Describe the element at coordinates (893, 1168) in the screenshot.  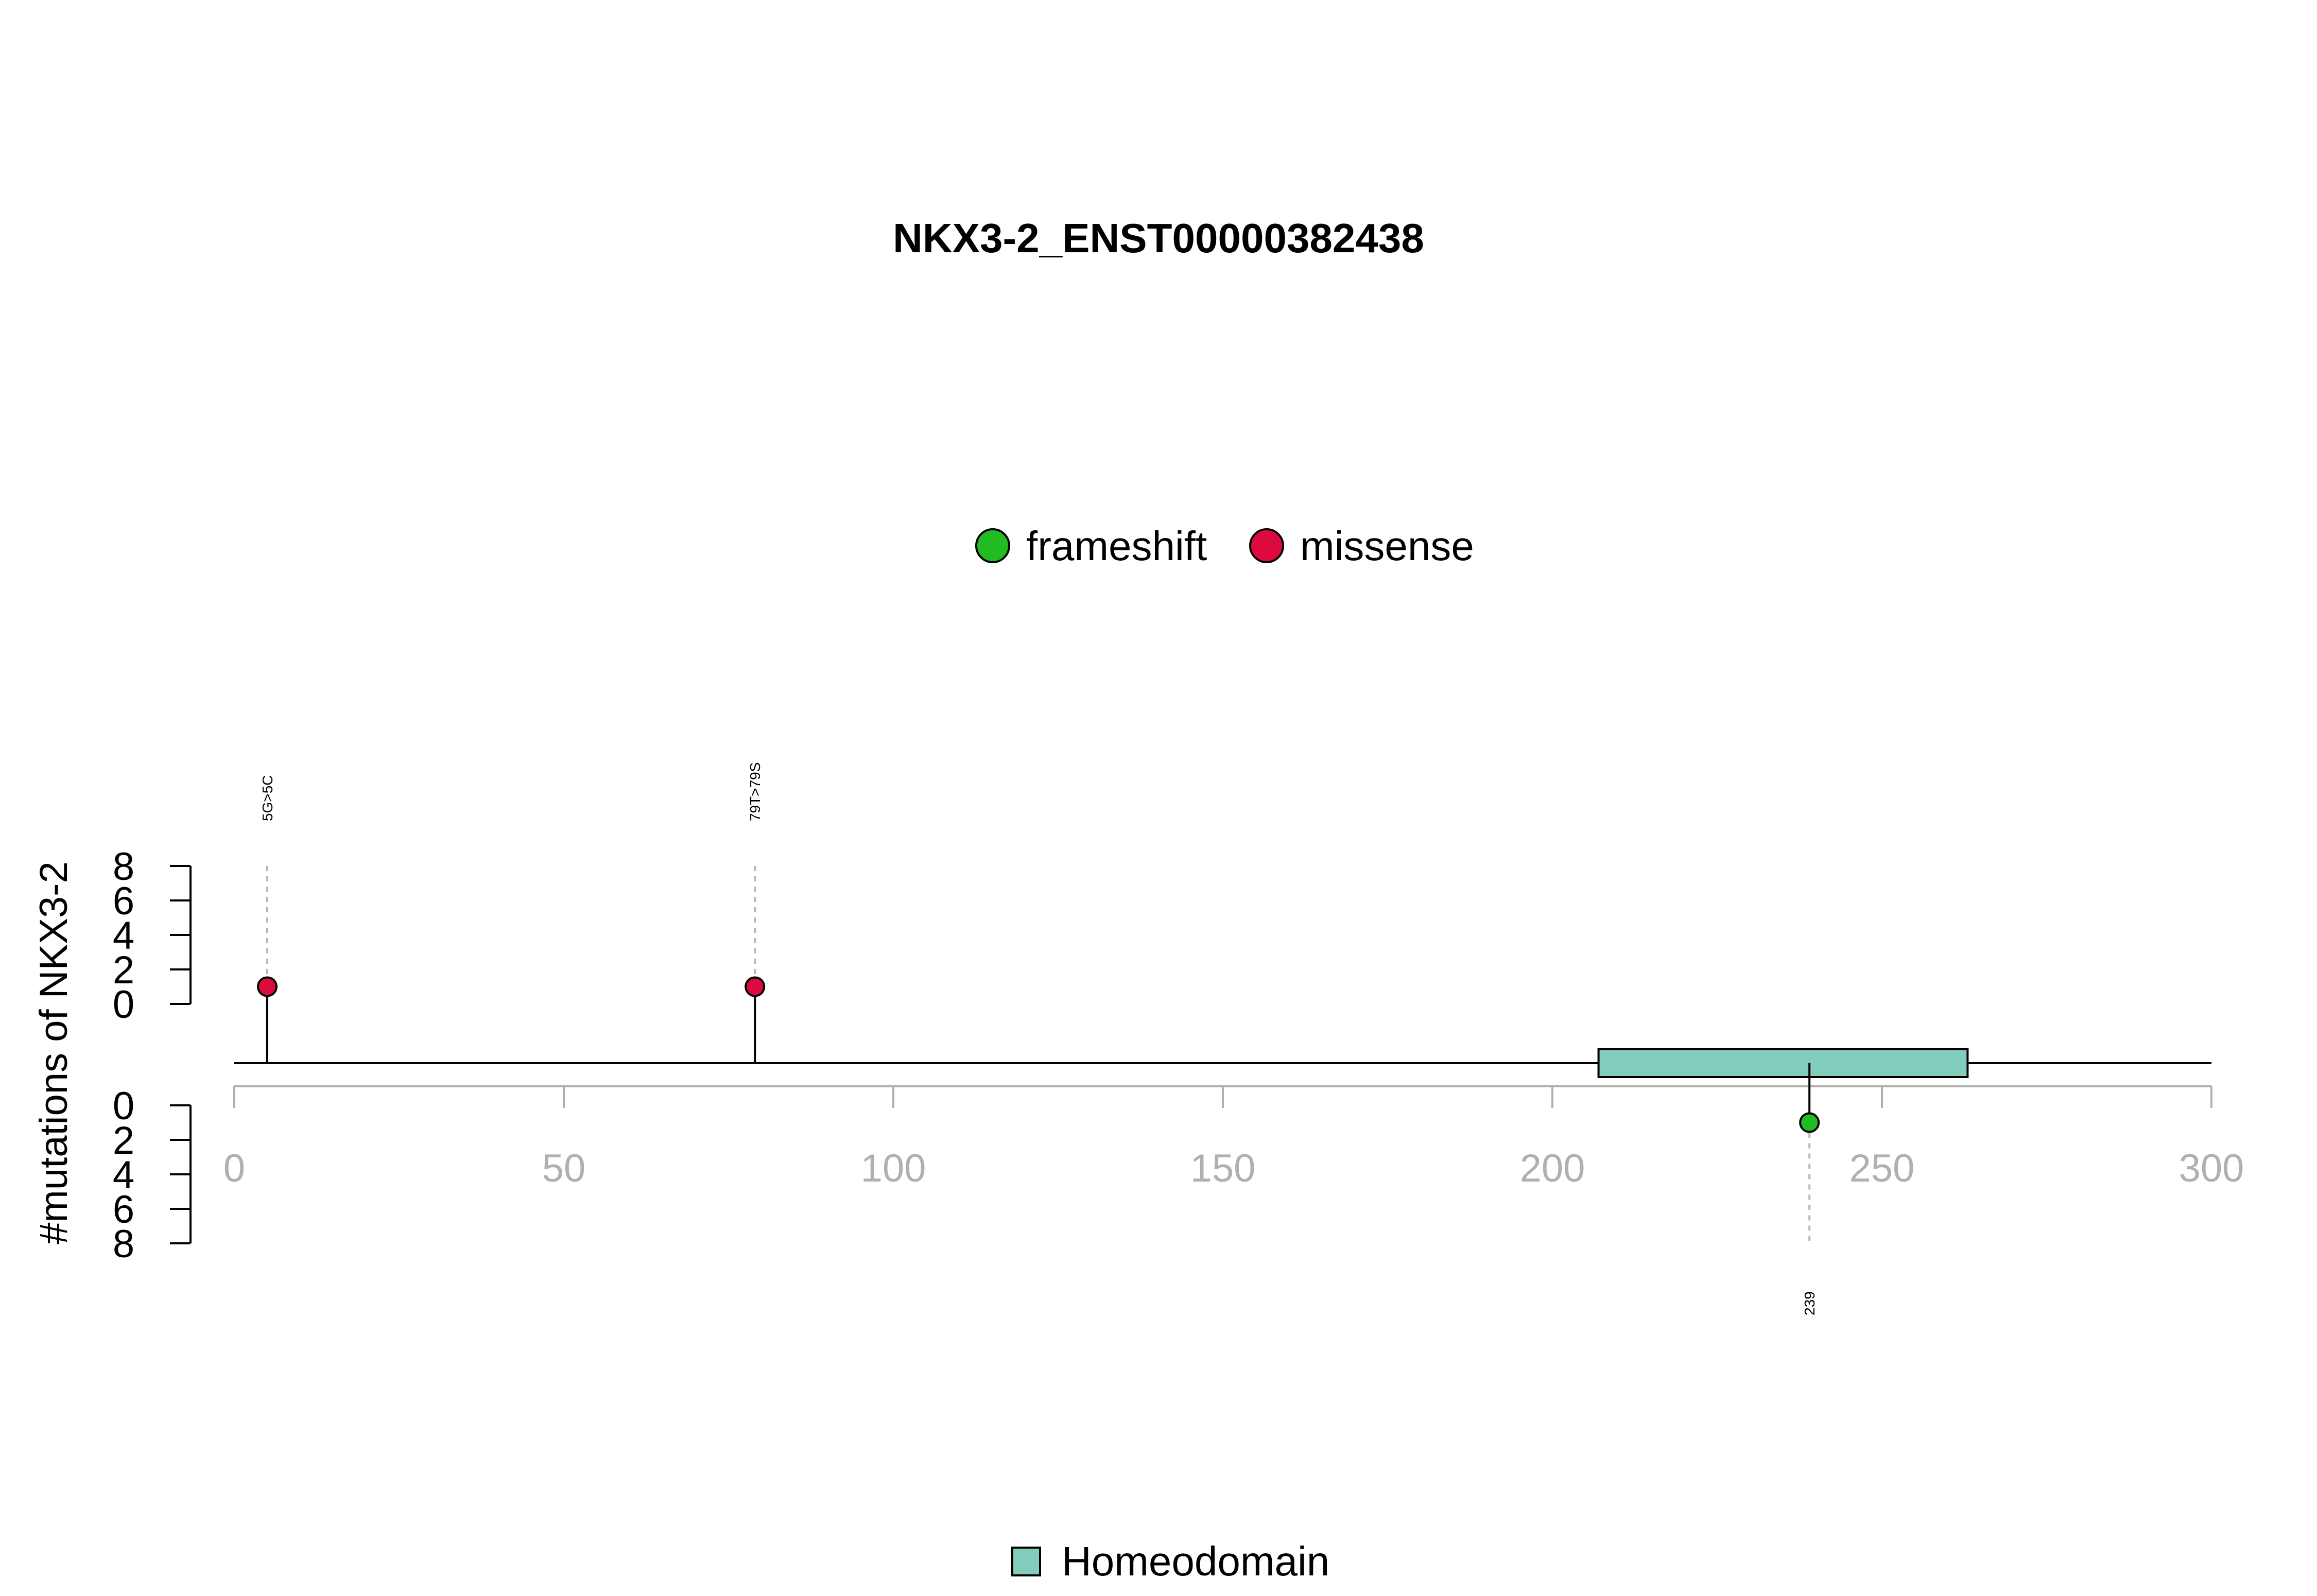
I see `x-tick-label: 100` at that location.